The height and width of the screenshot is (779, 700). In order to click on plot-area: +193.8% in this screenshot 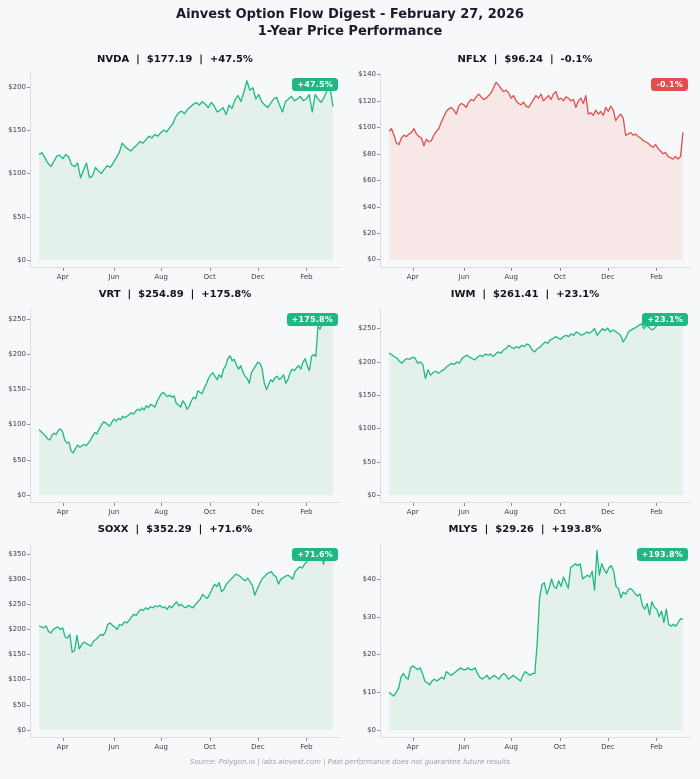, I will do `click(535, 640)`.